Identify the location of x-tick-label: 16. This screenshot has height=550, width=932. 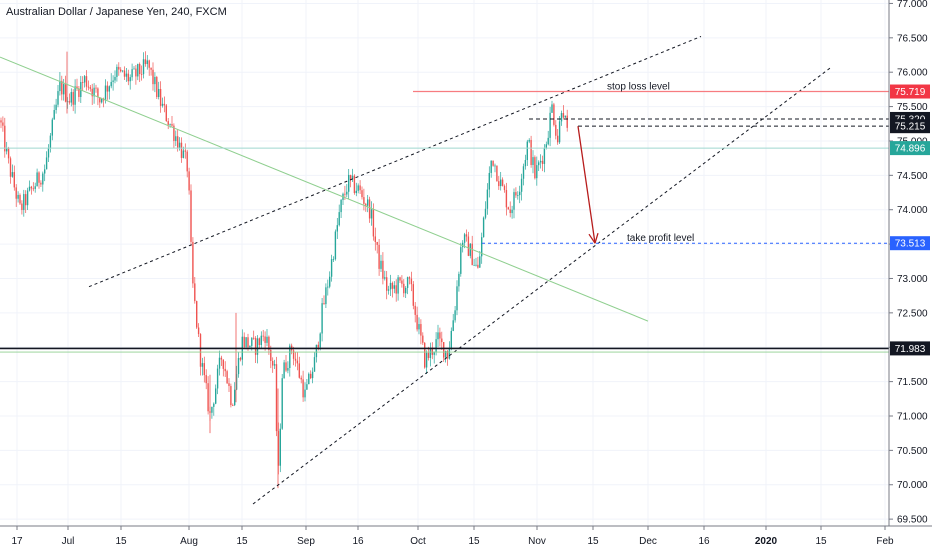
(704, 541).